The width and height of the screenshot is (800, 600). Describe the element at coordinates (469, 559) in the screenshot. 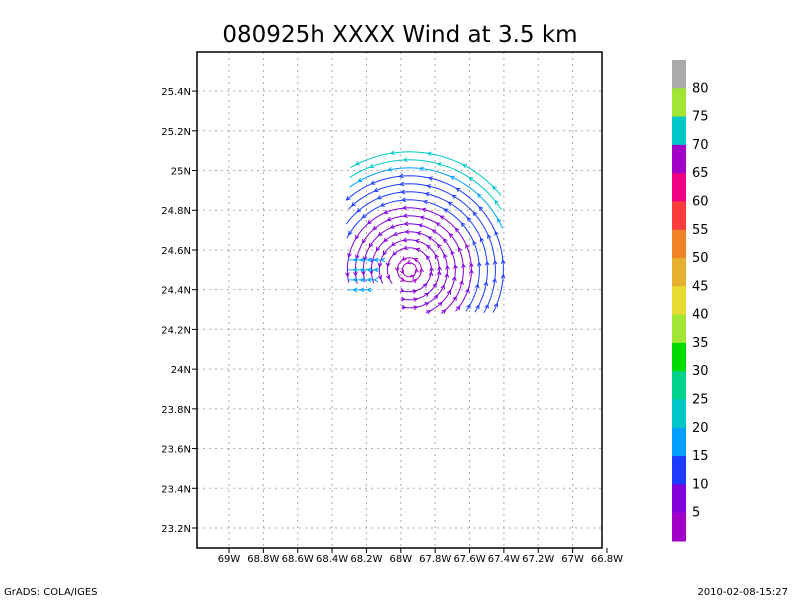

I see `x-tick-label: 67.6W` at that location.